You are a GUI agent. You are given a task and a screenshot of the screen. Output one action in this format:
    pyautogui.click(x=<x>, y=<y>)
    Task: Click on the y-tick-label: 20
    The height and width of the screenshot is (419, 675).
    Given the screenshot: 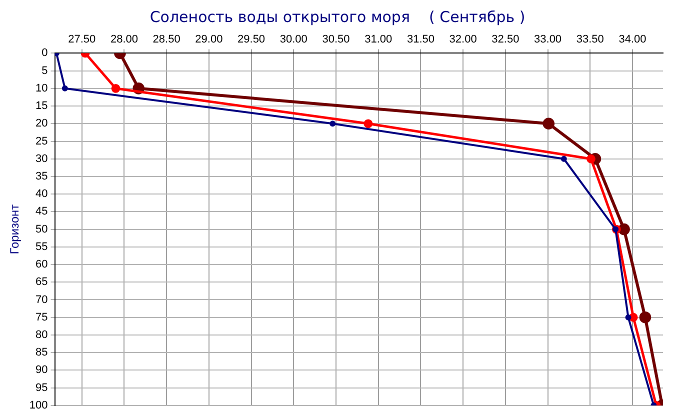 What is the action you would take?
    pyautogui.click(x=42, y=124)
    